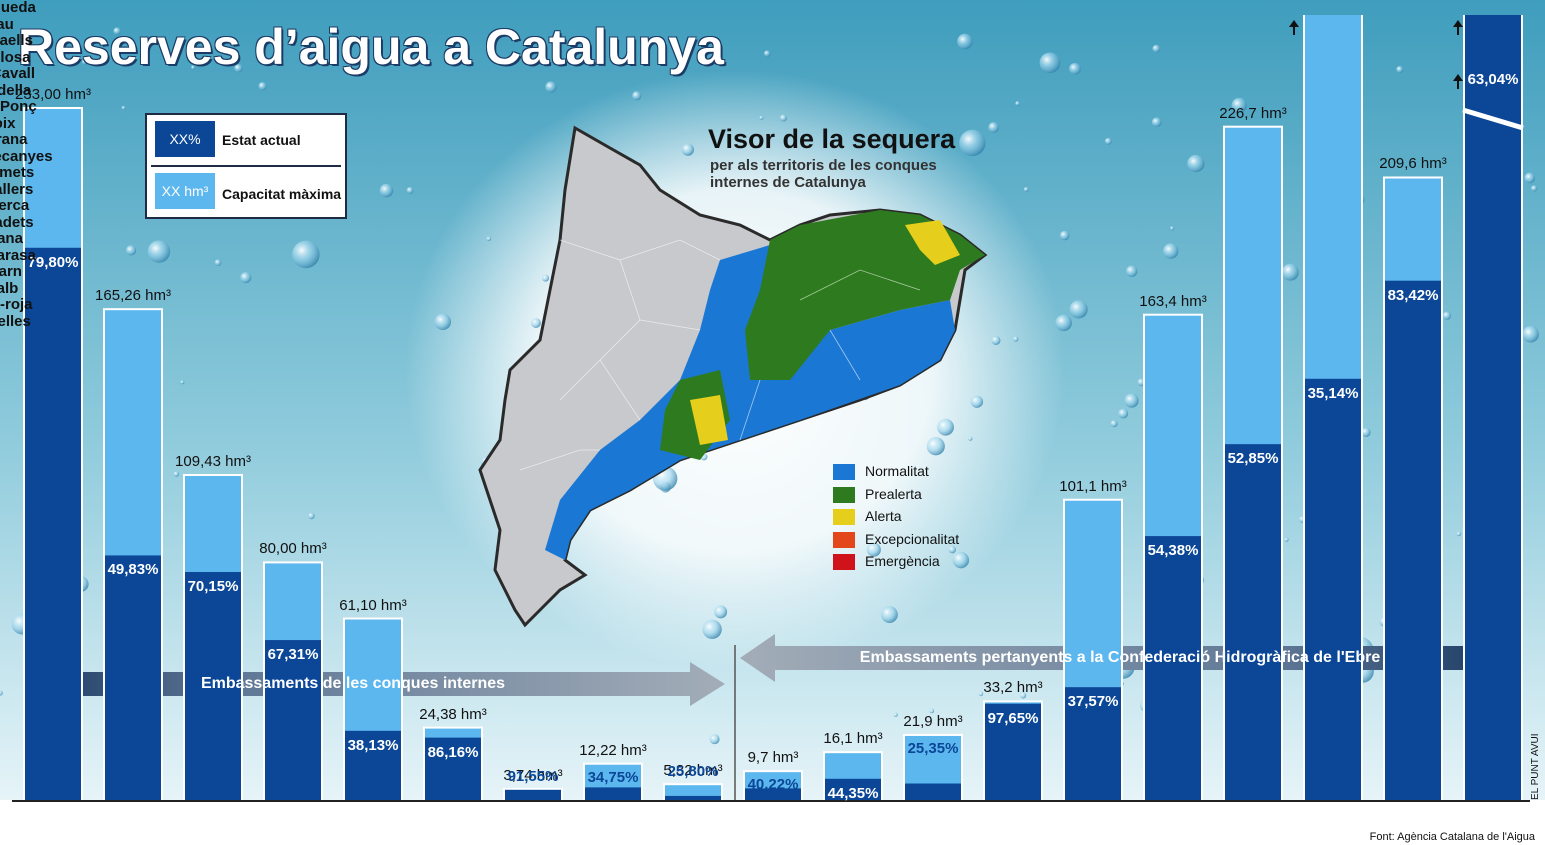  What do you see at coordinates (7, 24) in the screenshot?
I see `category-text: Sau` at bounding box center [7, 24].